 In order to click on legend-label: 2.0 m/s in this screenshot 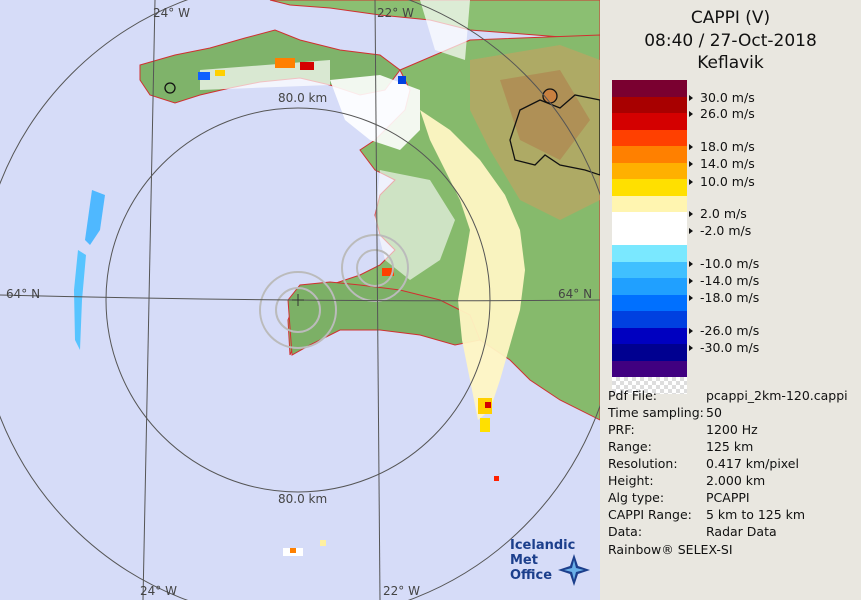, I will do `click(723, 213)`.